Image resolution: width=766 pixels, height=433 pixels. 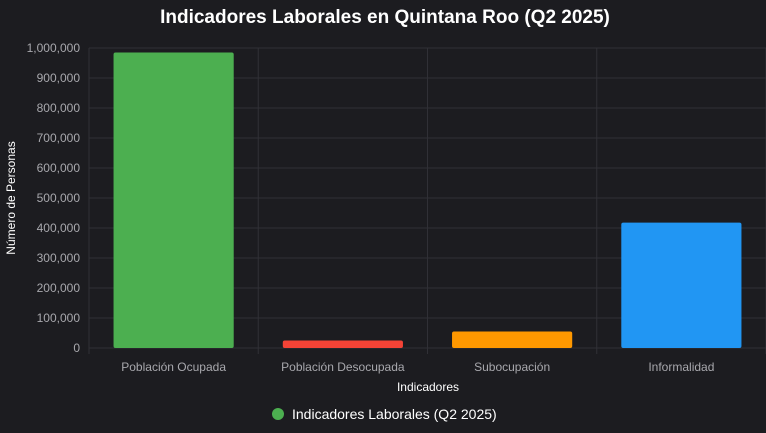 What do you see at coordinates (59, 108) in the screenshot?
I see `y-tick-label: 800,000` at bounding box center [59, 108].